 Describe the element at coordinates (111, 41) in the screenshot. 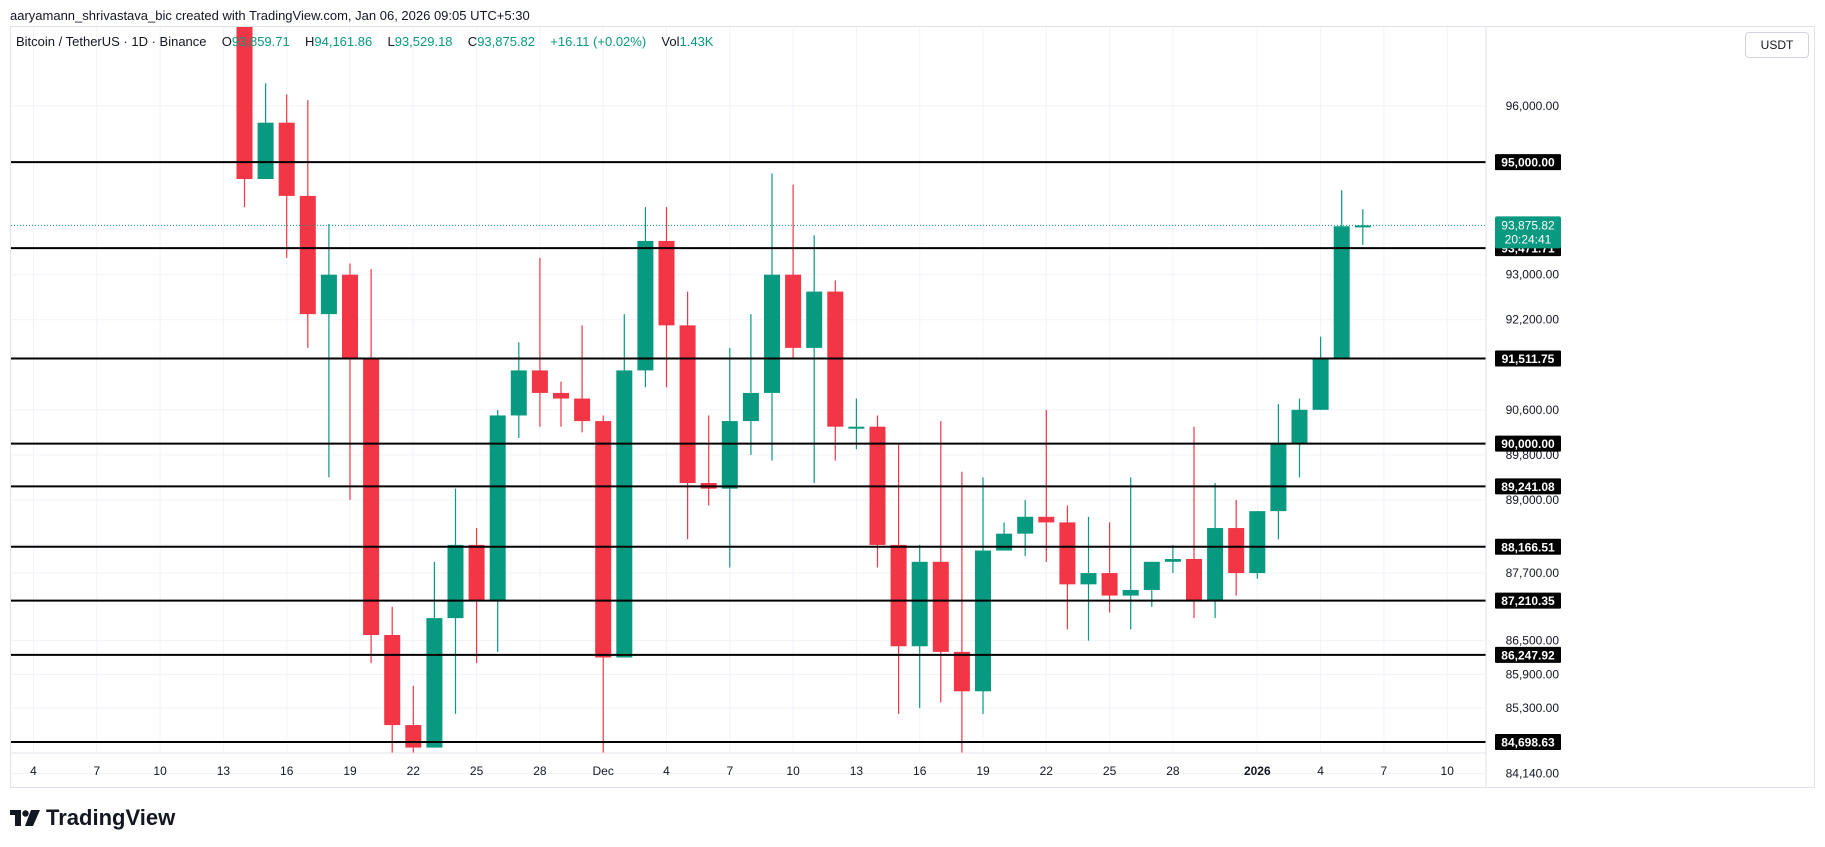

I see `symbol-name: Bitcoin / TetherUS · 1D · Binance` at that location.